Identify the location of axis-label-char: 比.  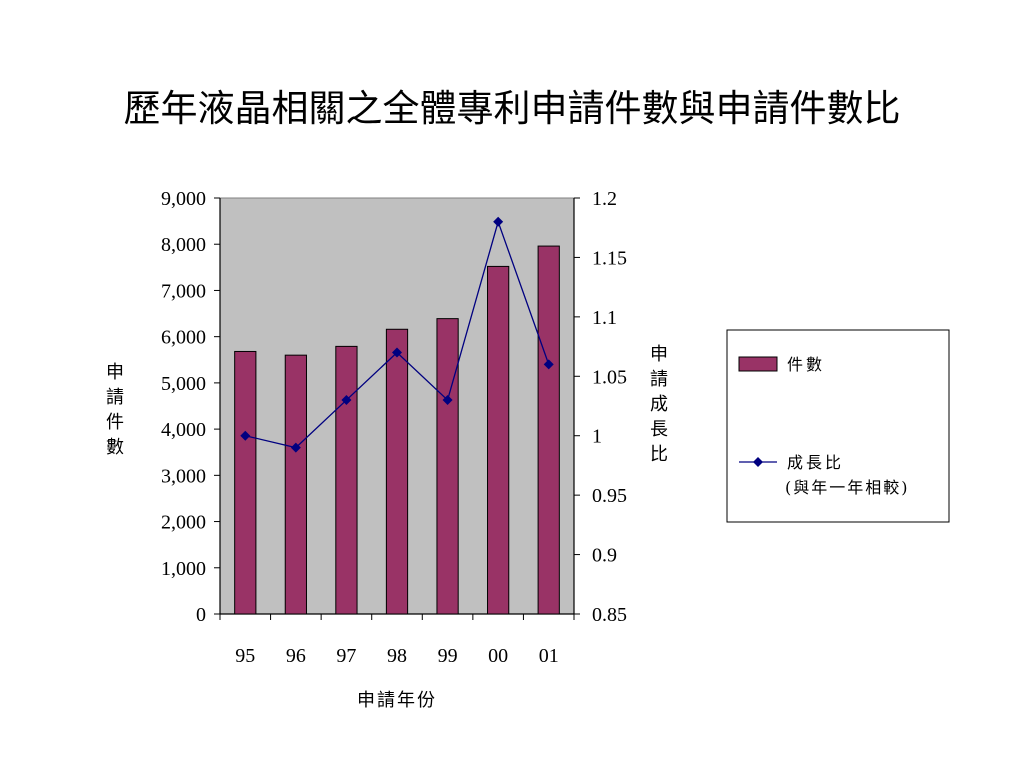
(659, 454).